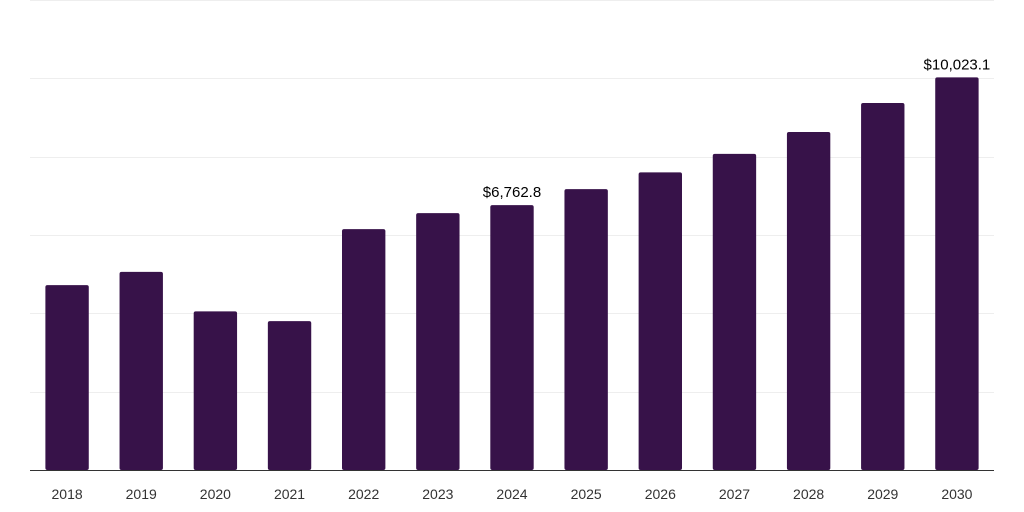 The height and width of the screenshot is (512, 1024). I want to click on x-tick-label-2026: 2026, so click(660, 494).